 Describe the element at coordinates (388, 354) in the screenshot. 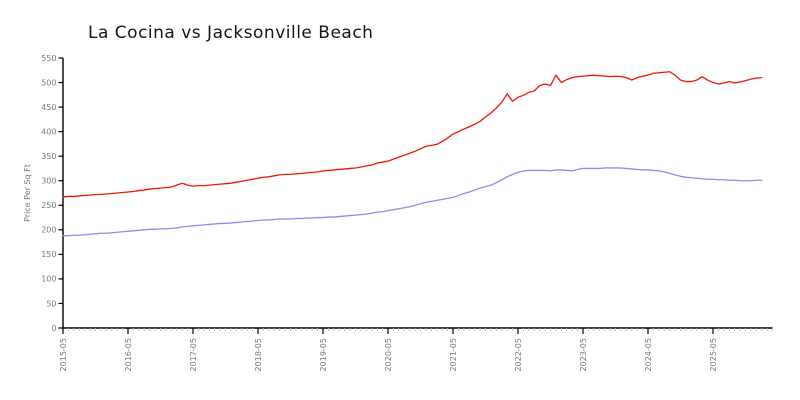

I see `x-tick-label: 2020-05` at that location.